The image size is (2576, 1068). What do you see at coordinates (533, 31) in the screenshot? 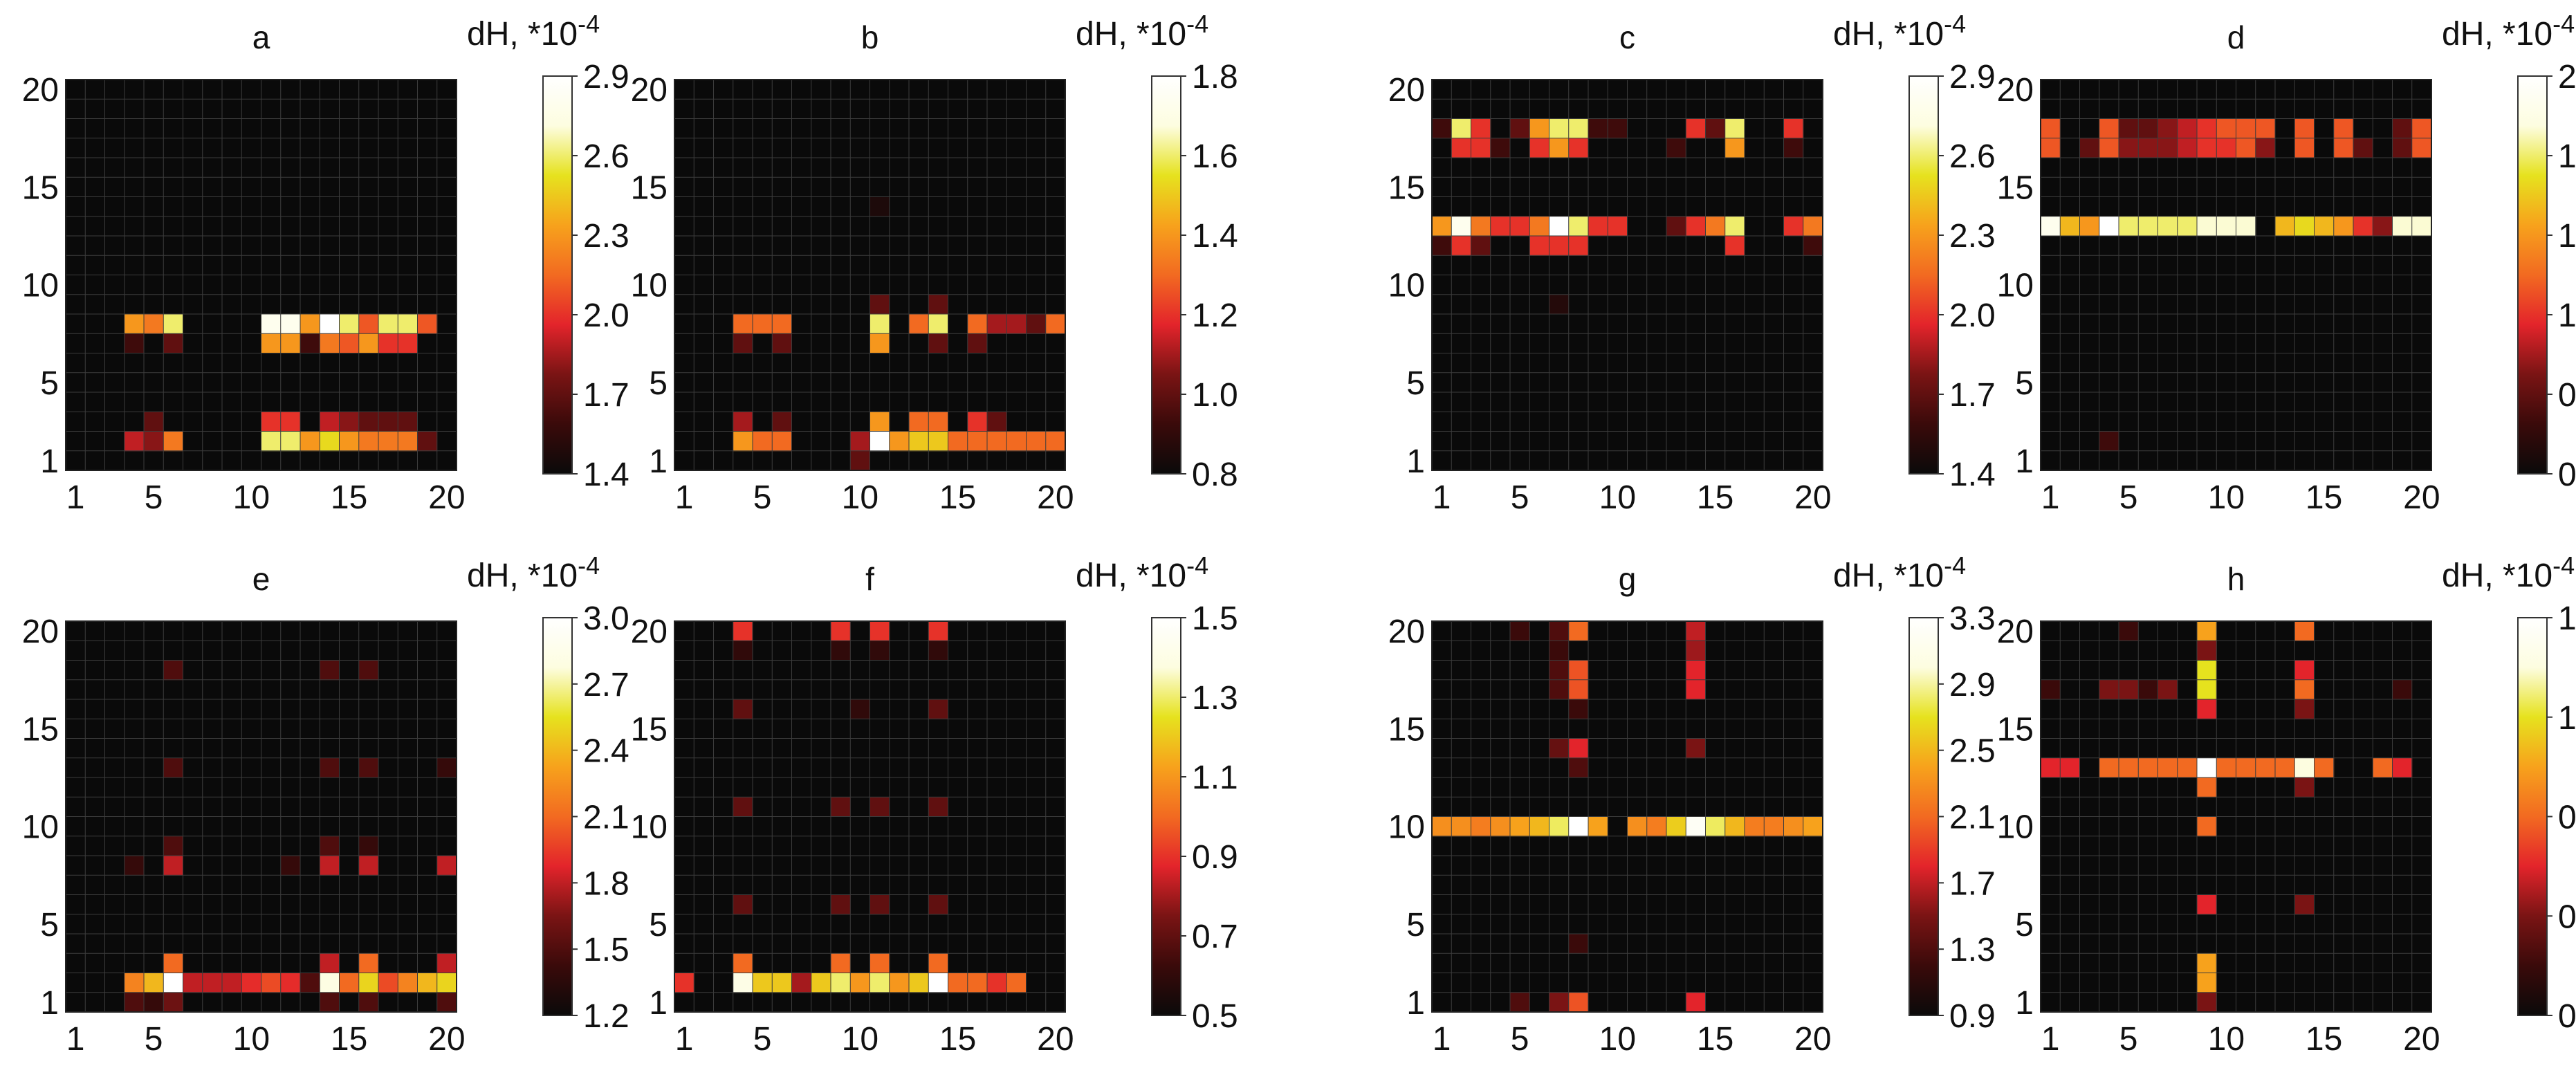
I see `colorbar-unit-label: dH, *10-4` at bounding box center [533, 31].